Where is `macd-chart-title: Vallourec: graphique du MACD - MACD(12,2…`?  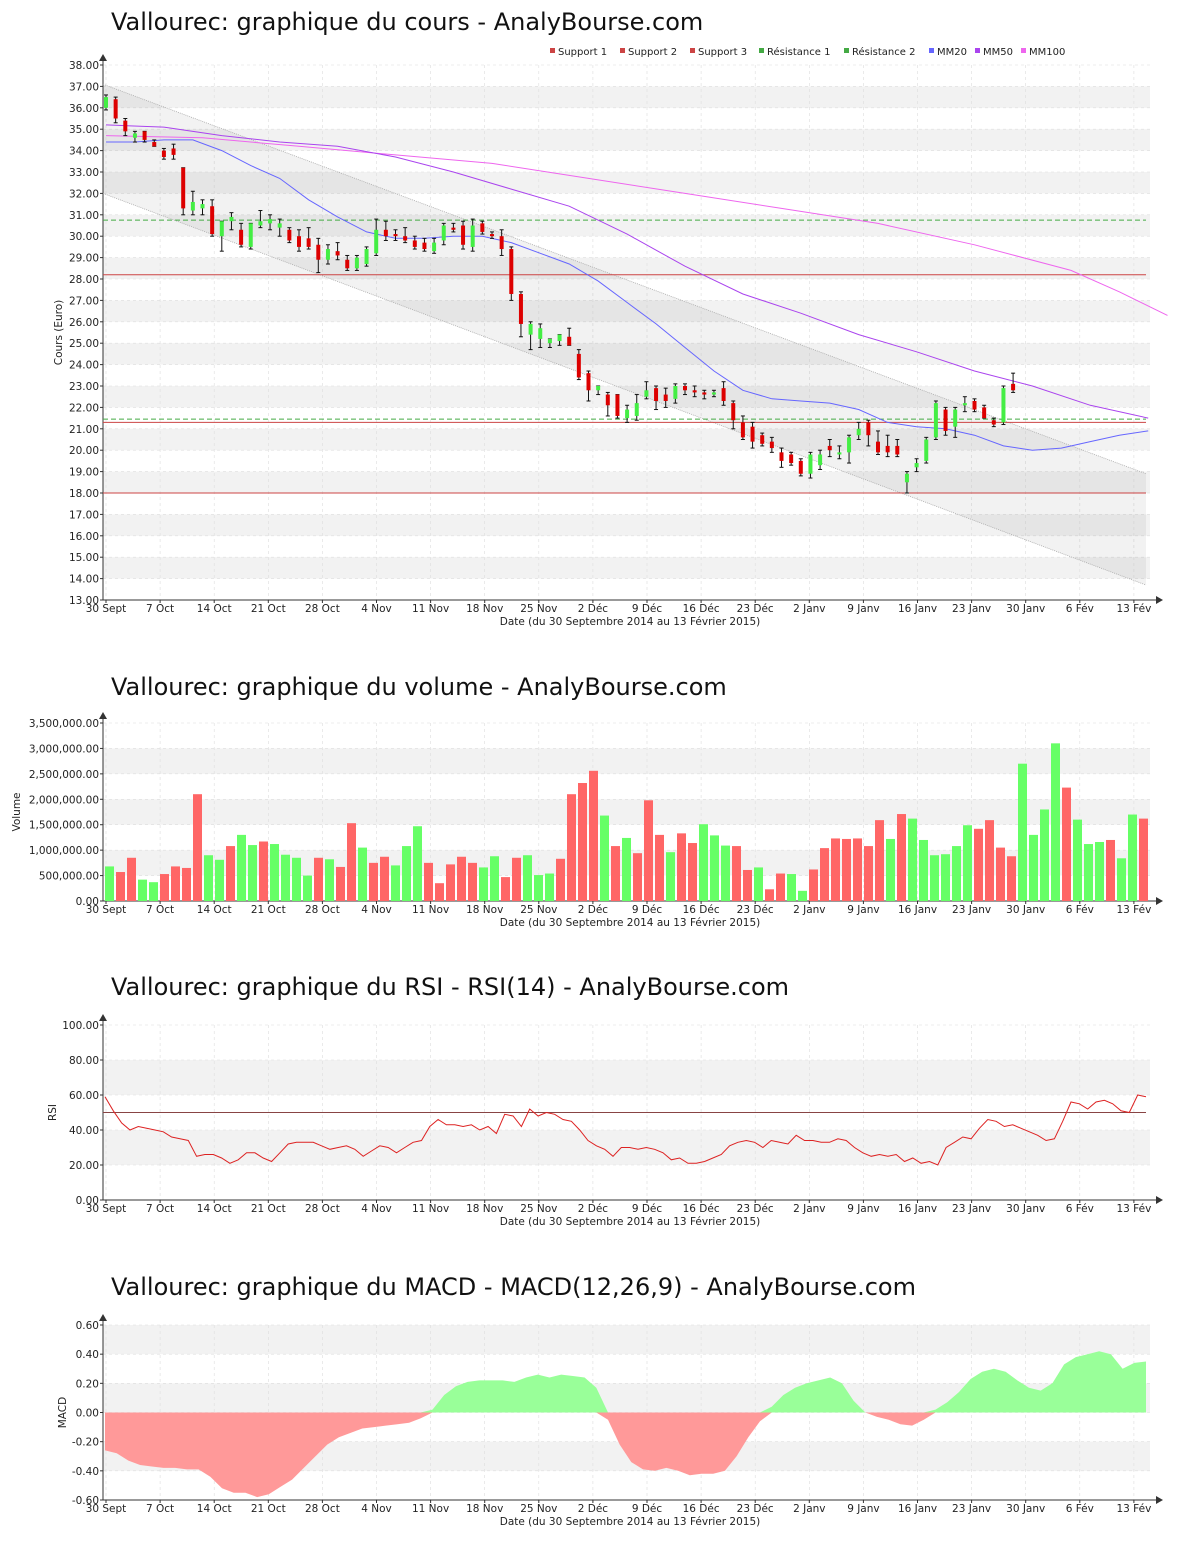 macd-chart-title: Vallourec: graphique du MACD - MACD(12,2… is located at coordinates (513, 1287).